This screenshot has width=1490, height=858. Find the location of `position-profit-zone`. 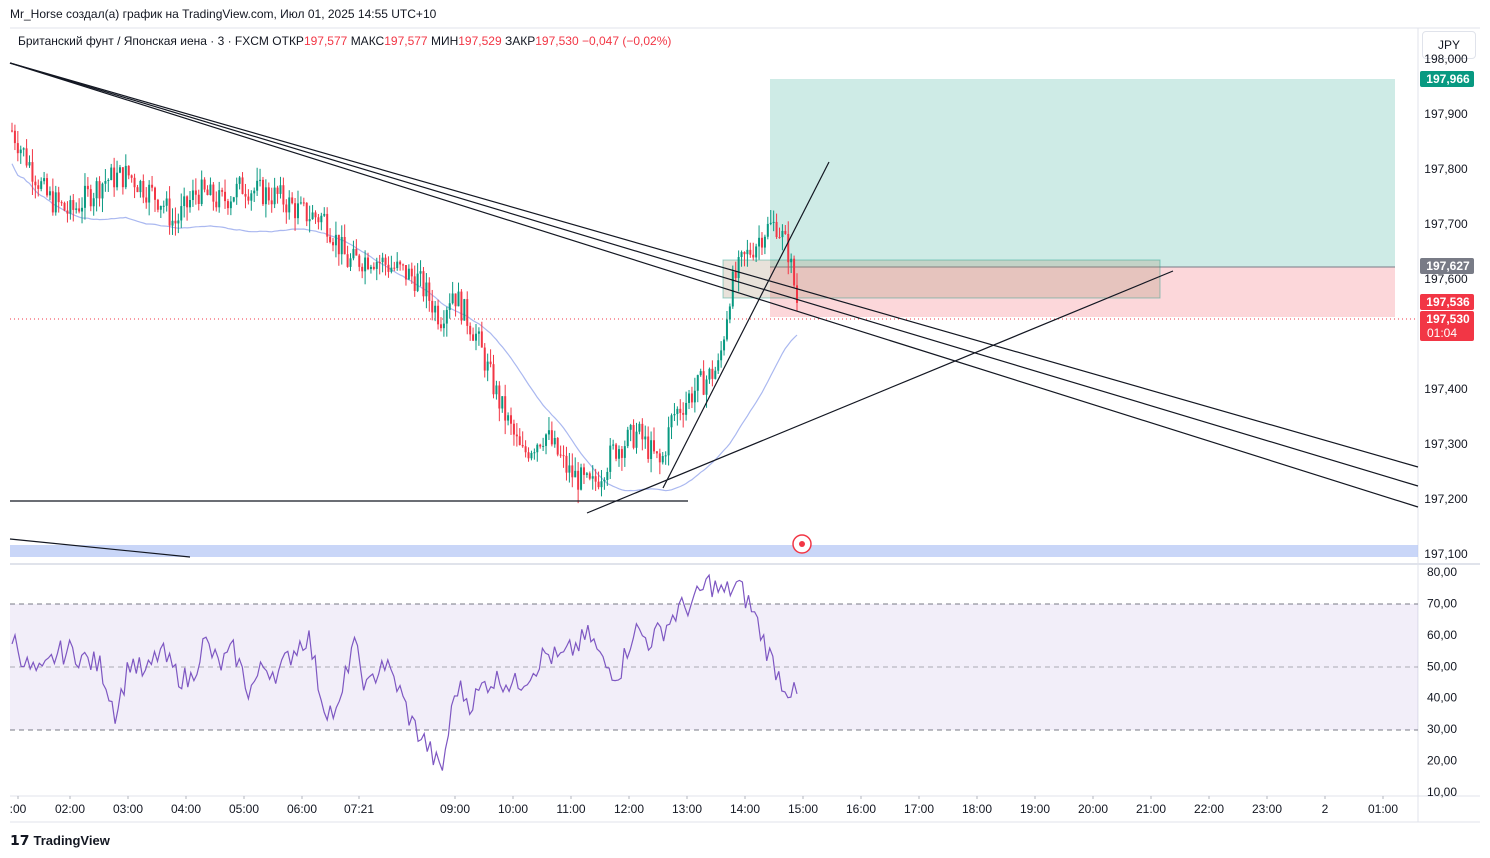

position-profit-zone is located at coordinates (1082, 173).